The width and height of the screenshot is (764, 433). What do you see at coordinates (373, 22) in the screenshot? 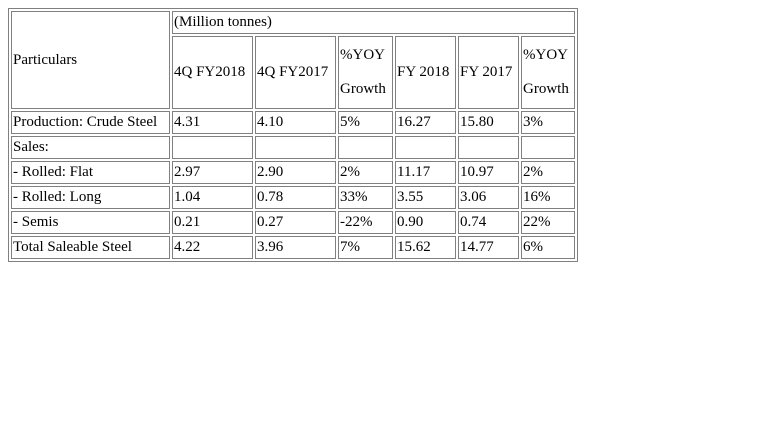
I see `unit-header: (Million tonnes)` at bounding box center [373, 22].